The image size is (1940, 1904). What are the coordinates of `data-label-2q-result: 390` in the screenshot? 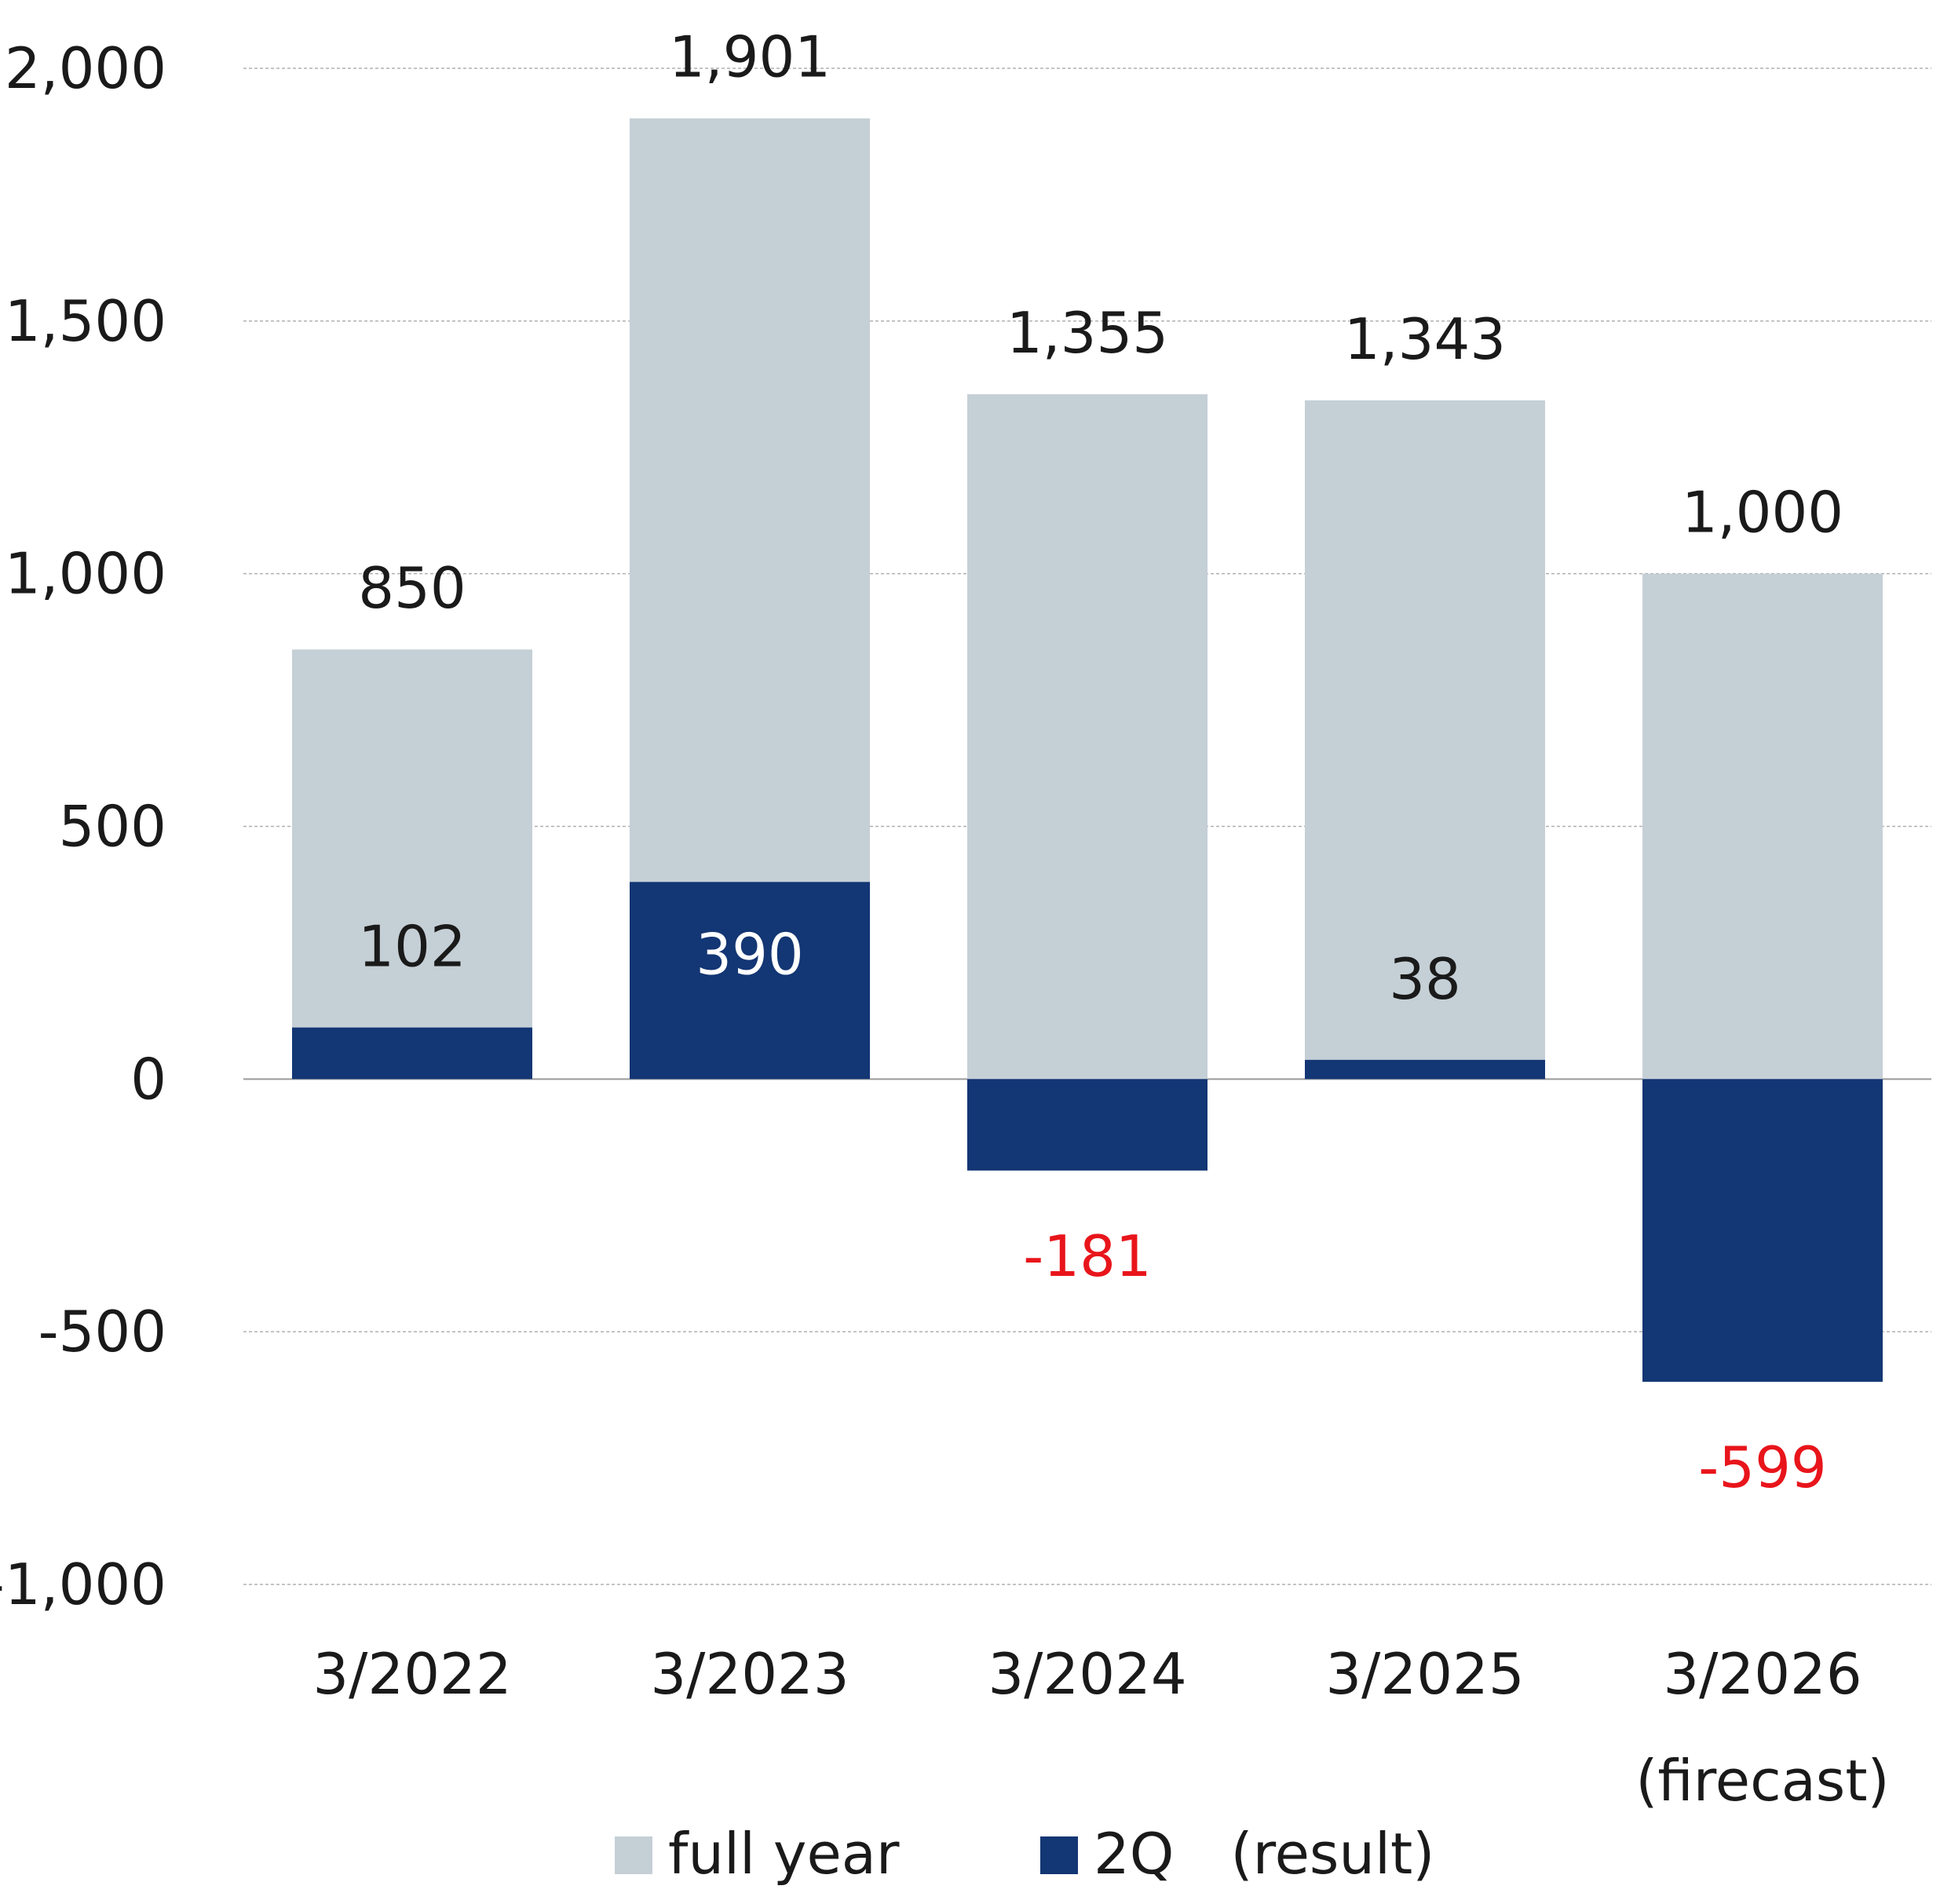 It's located at (749, 954).